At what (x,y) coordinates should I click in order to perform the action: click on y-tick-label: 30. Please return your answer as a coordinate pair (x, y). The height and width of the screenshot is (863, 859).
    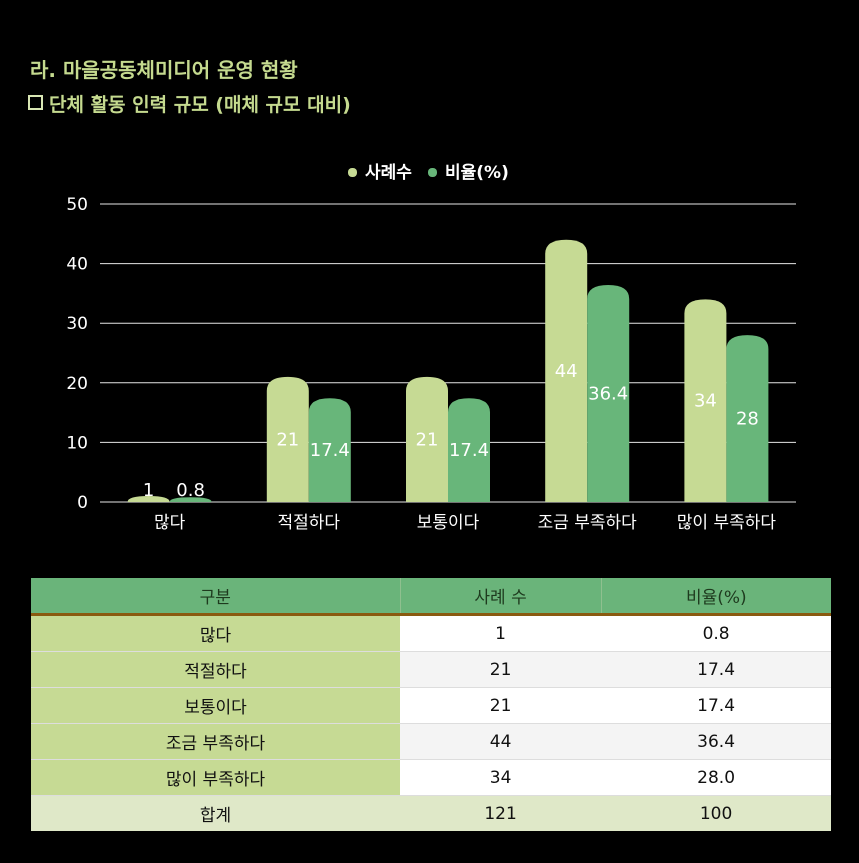
    Looking at the image, I should click on (77, 324).